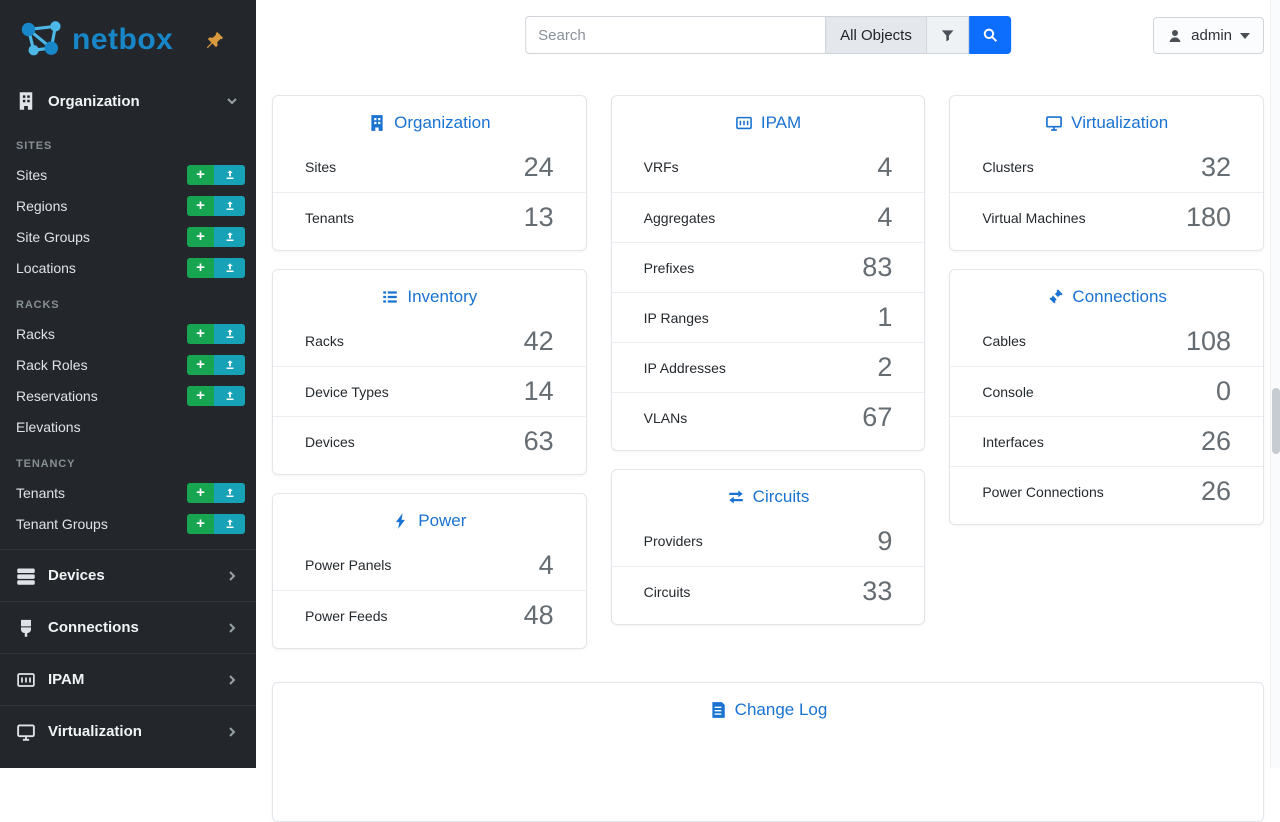 Image resolution: width=1280 pixels, height=822 pixels. Describe the element at coordinates (1276, 421) in the screenshot. I see `scrollbar-thumb` at that location.